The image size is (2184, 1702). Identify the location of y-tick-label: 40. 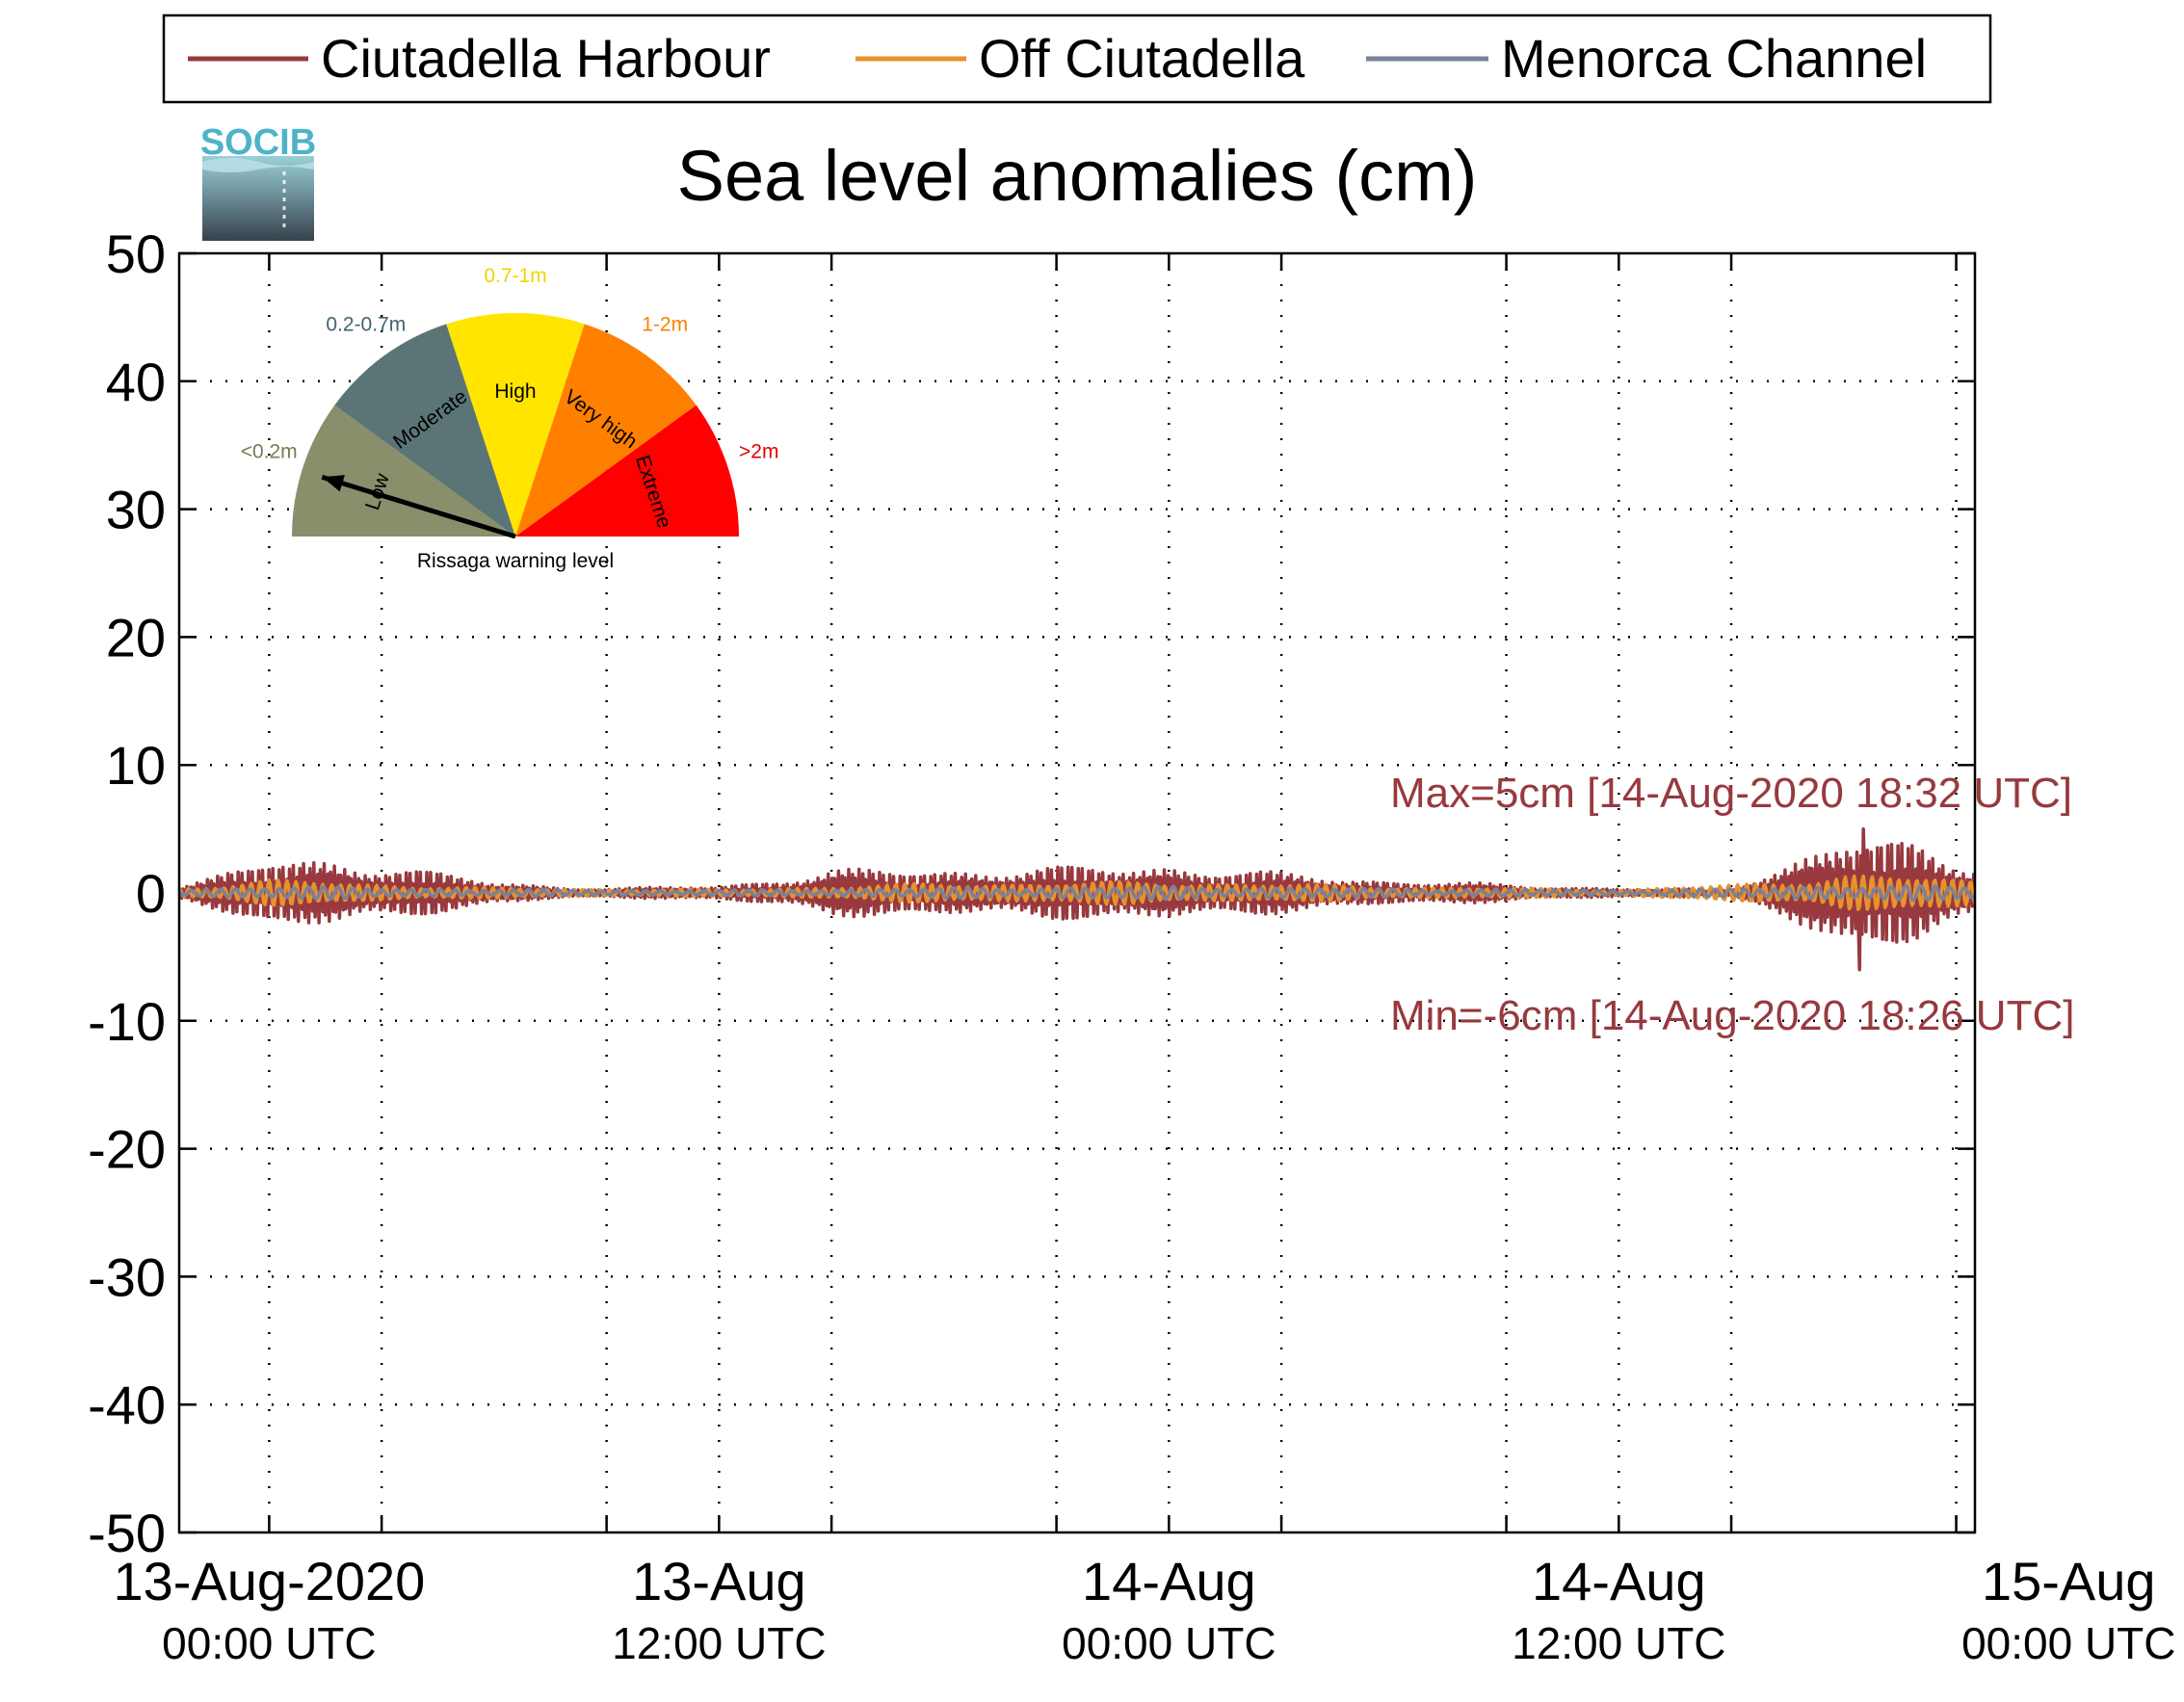
(136, 382).